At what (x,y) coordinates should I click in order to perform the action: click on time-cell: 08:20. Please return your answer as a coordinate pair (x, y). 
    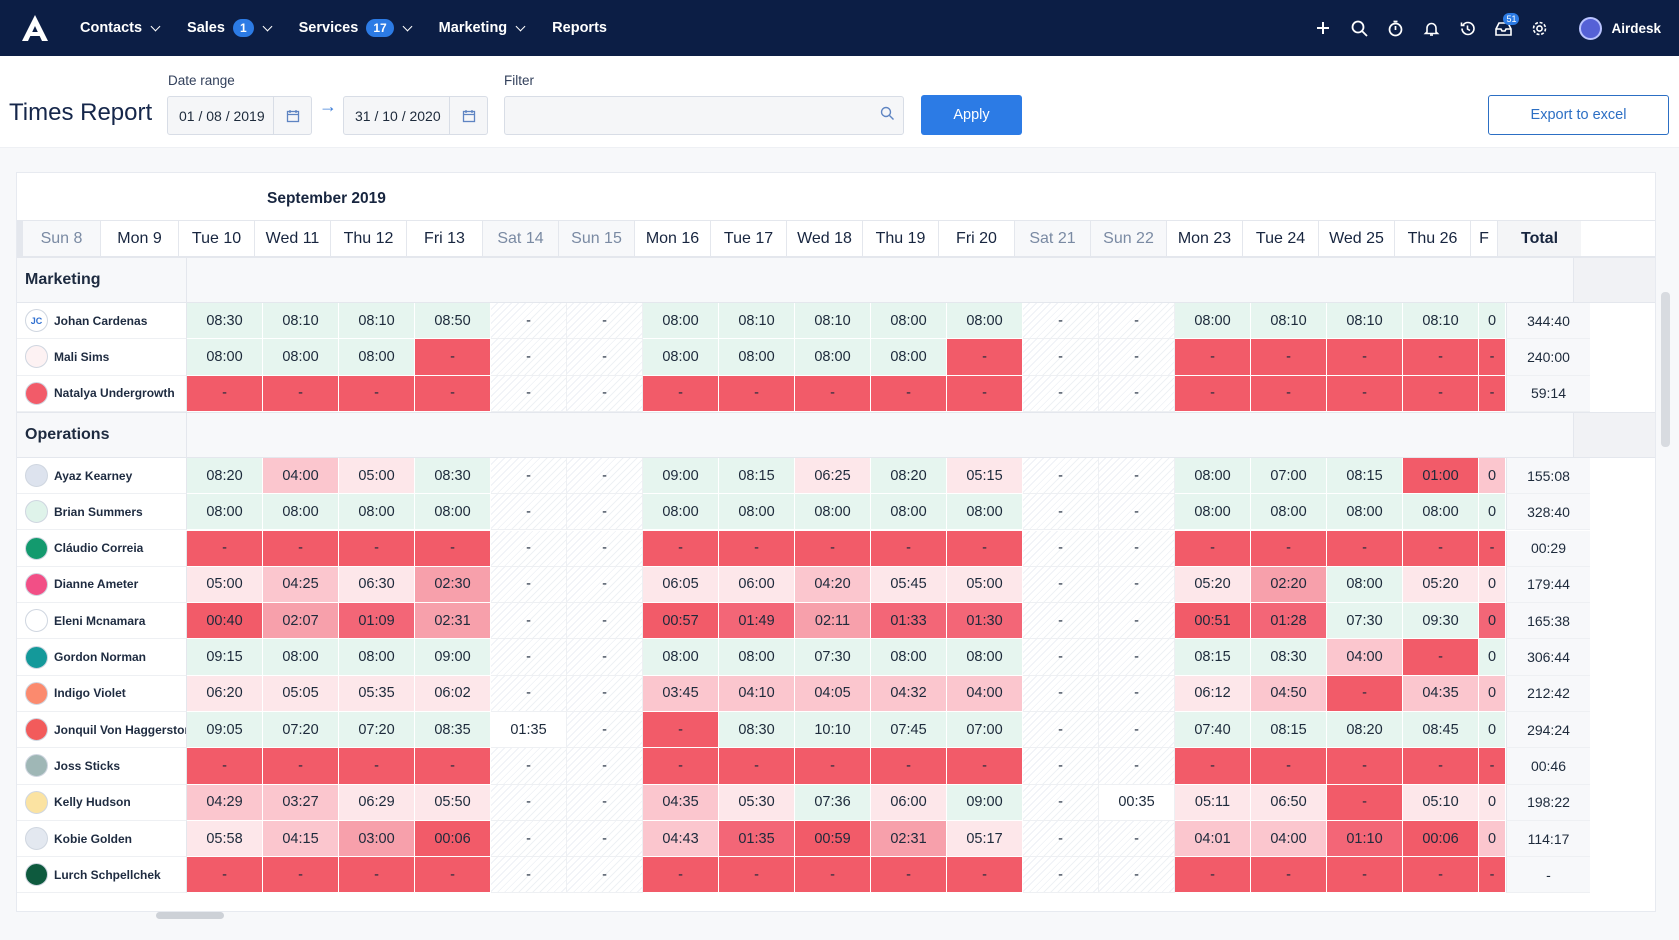
    Looking at the image, I should click on (225, 476).